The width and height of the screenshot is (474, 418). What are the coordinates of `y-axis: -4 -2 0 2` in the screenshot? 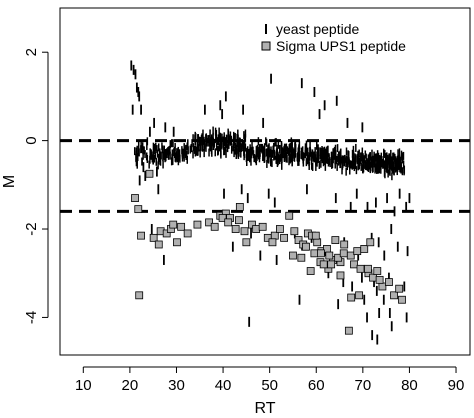 It's located at (36, 186).